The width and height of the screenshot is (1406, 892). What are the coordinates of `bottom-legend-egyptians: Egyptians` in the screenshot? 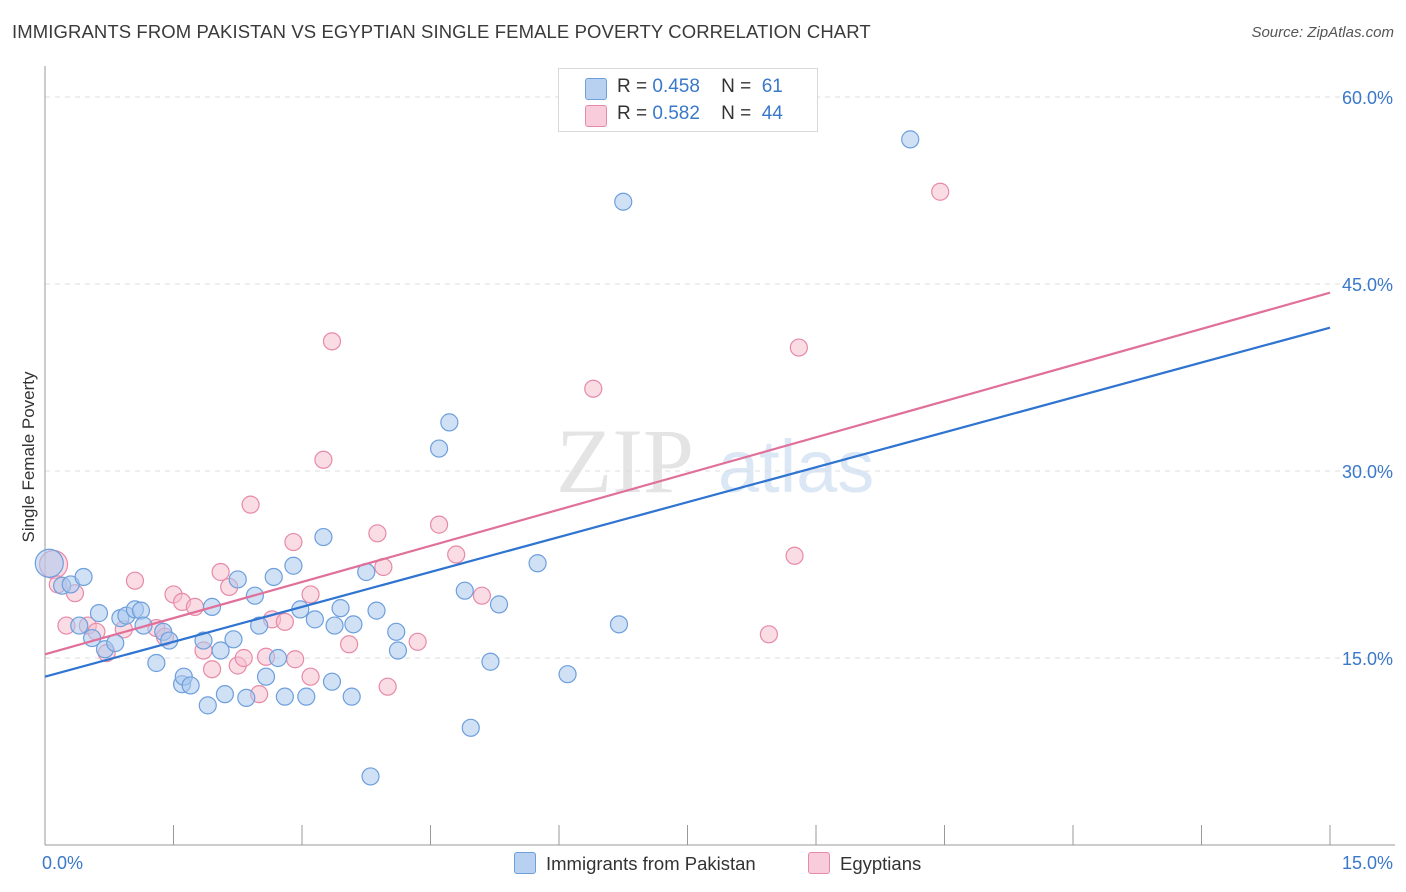 It's located at (864, 863).